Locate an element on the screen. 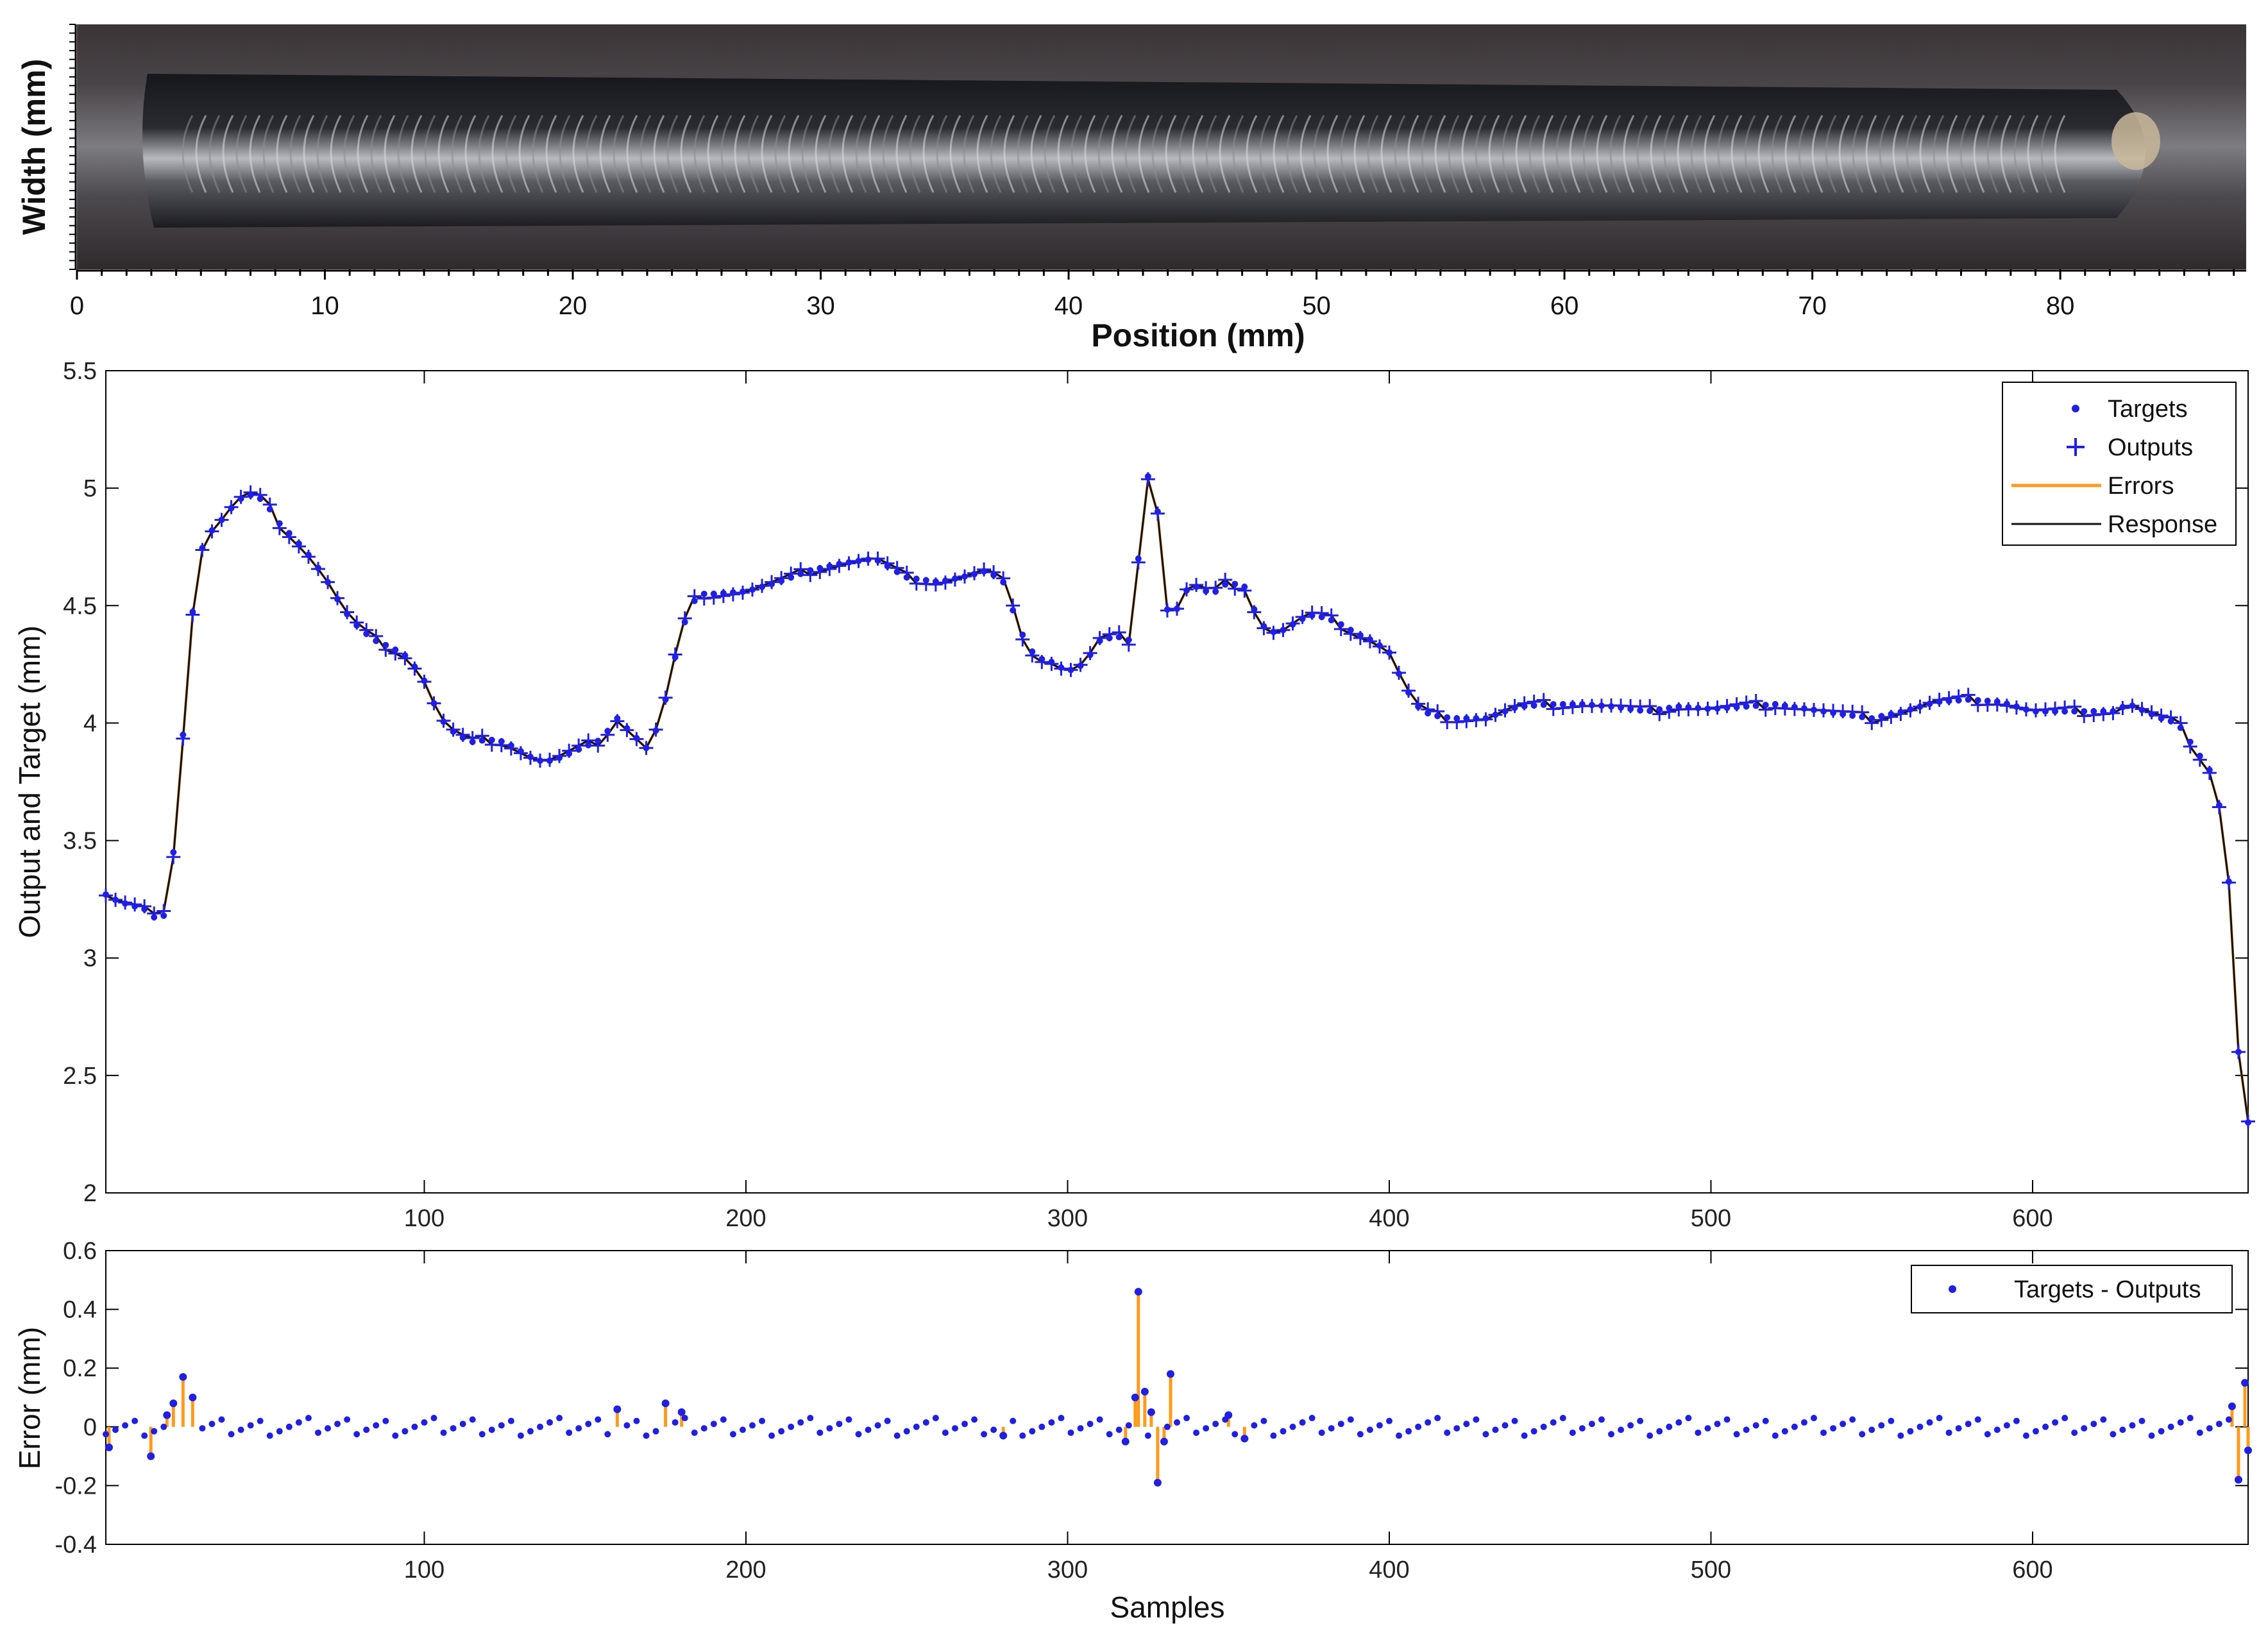  photo-xtick-label: 60 is located at coordinates (1565, 306).